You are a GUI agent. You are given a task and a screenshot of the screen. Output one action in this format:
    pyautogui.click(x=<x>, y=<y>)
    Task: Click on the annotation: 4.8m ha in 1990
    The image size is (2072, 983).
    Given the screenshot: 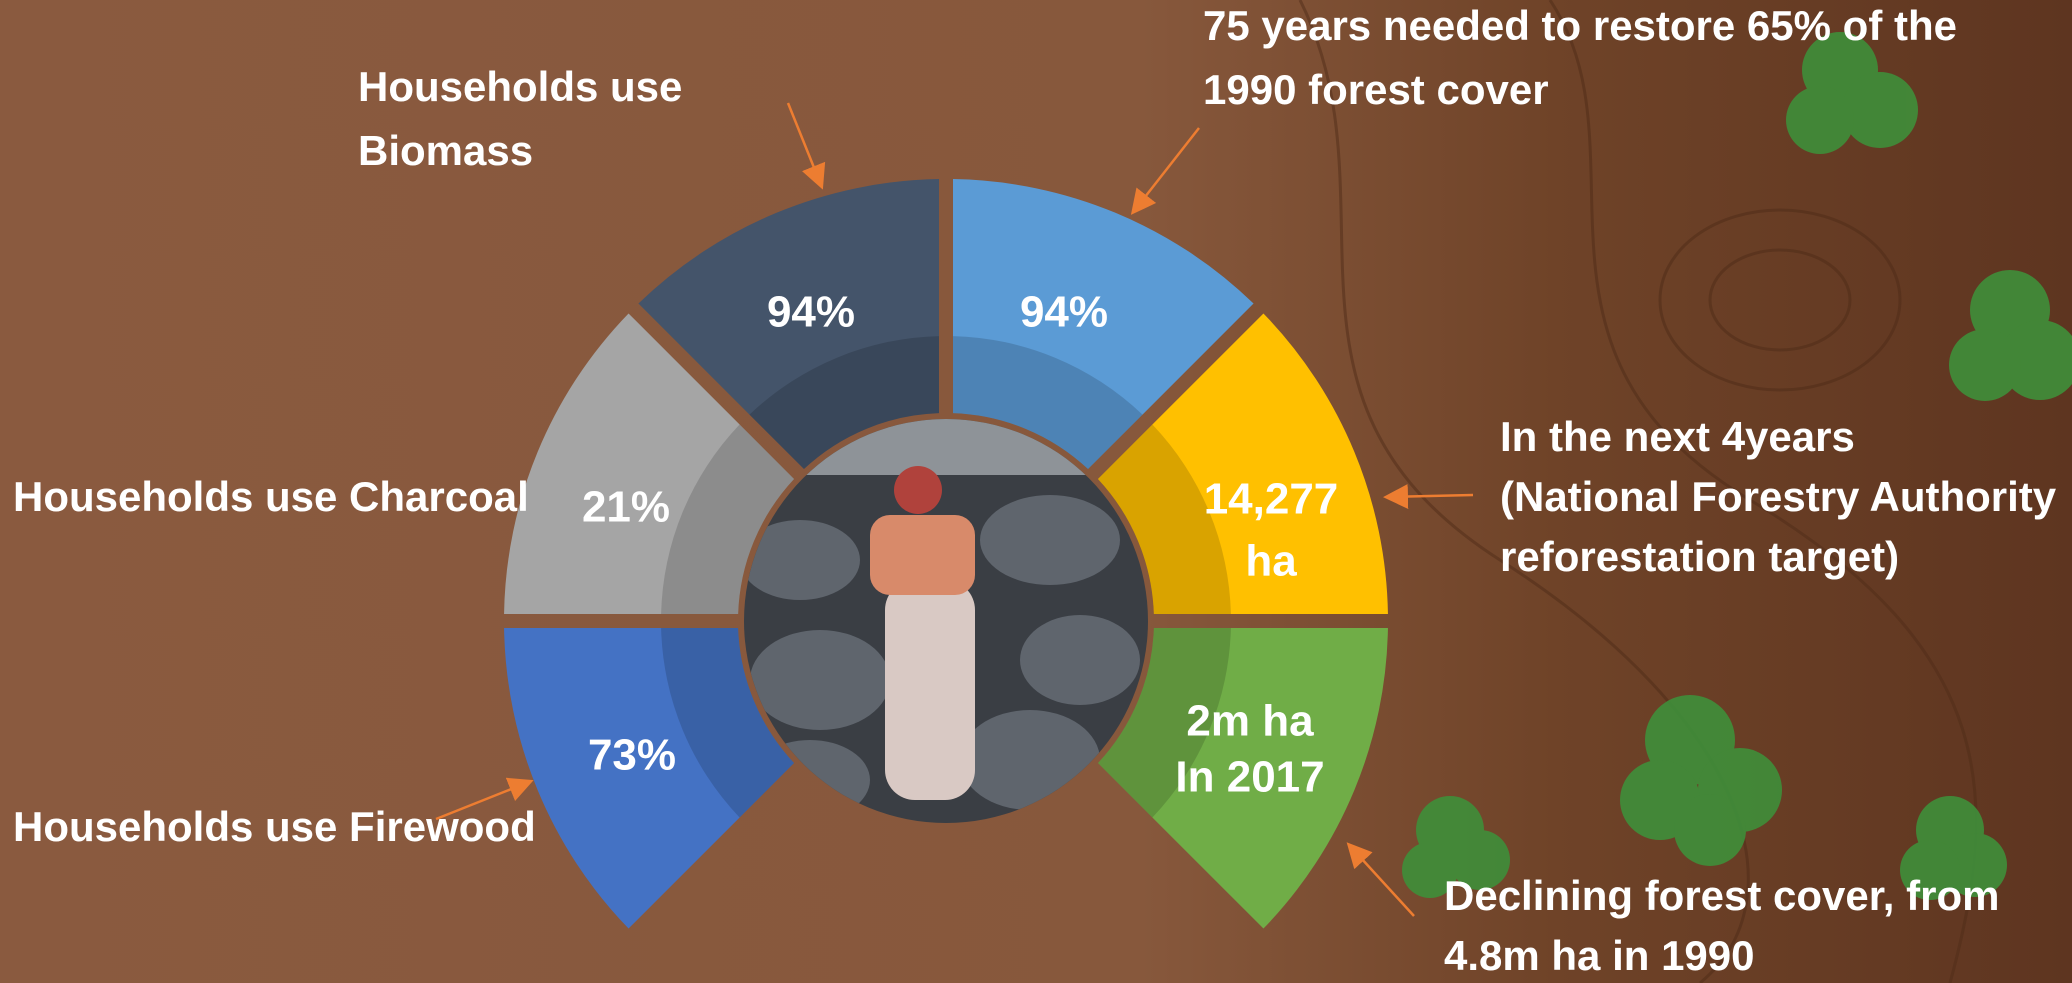 What is the action you would take?
    pyautogui.click(x=1599, y=955)
    